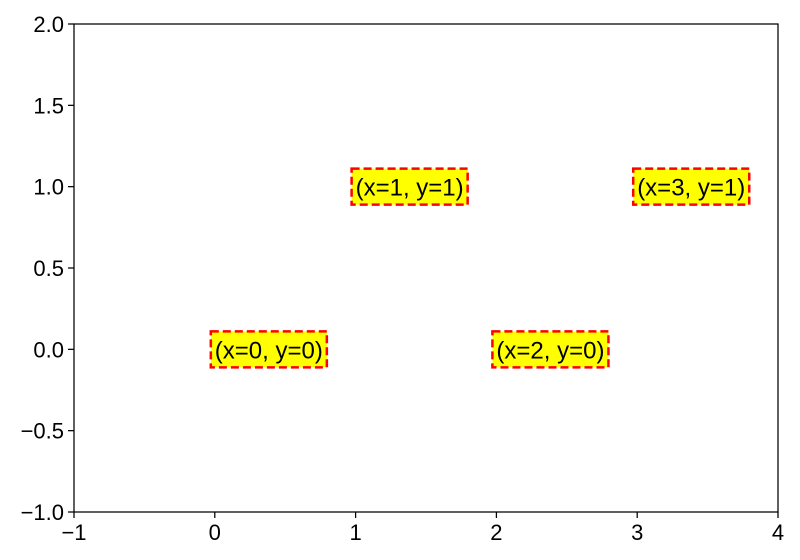  I want to click on annotation-text: (x=2, y=0), so click(550, 350).